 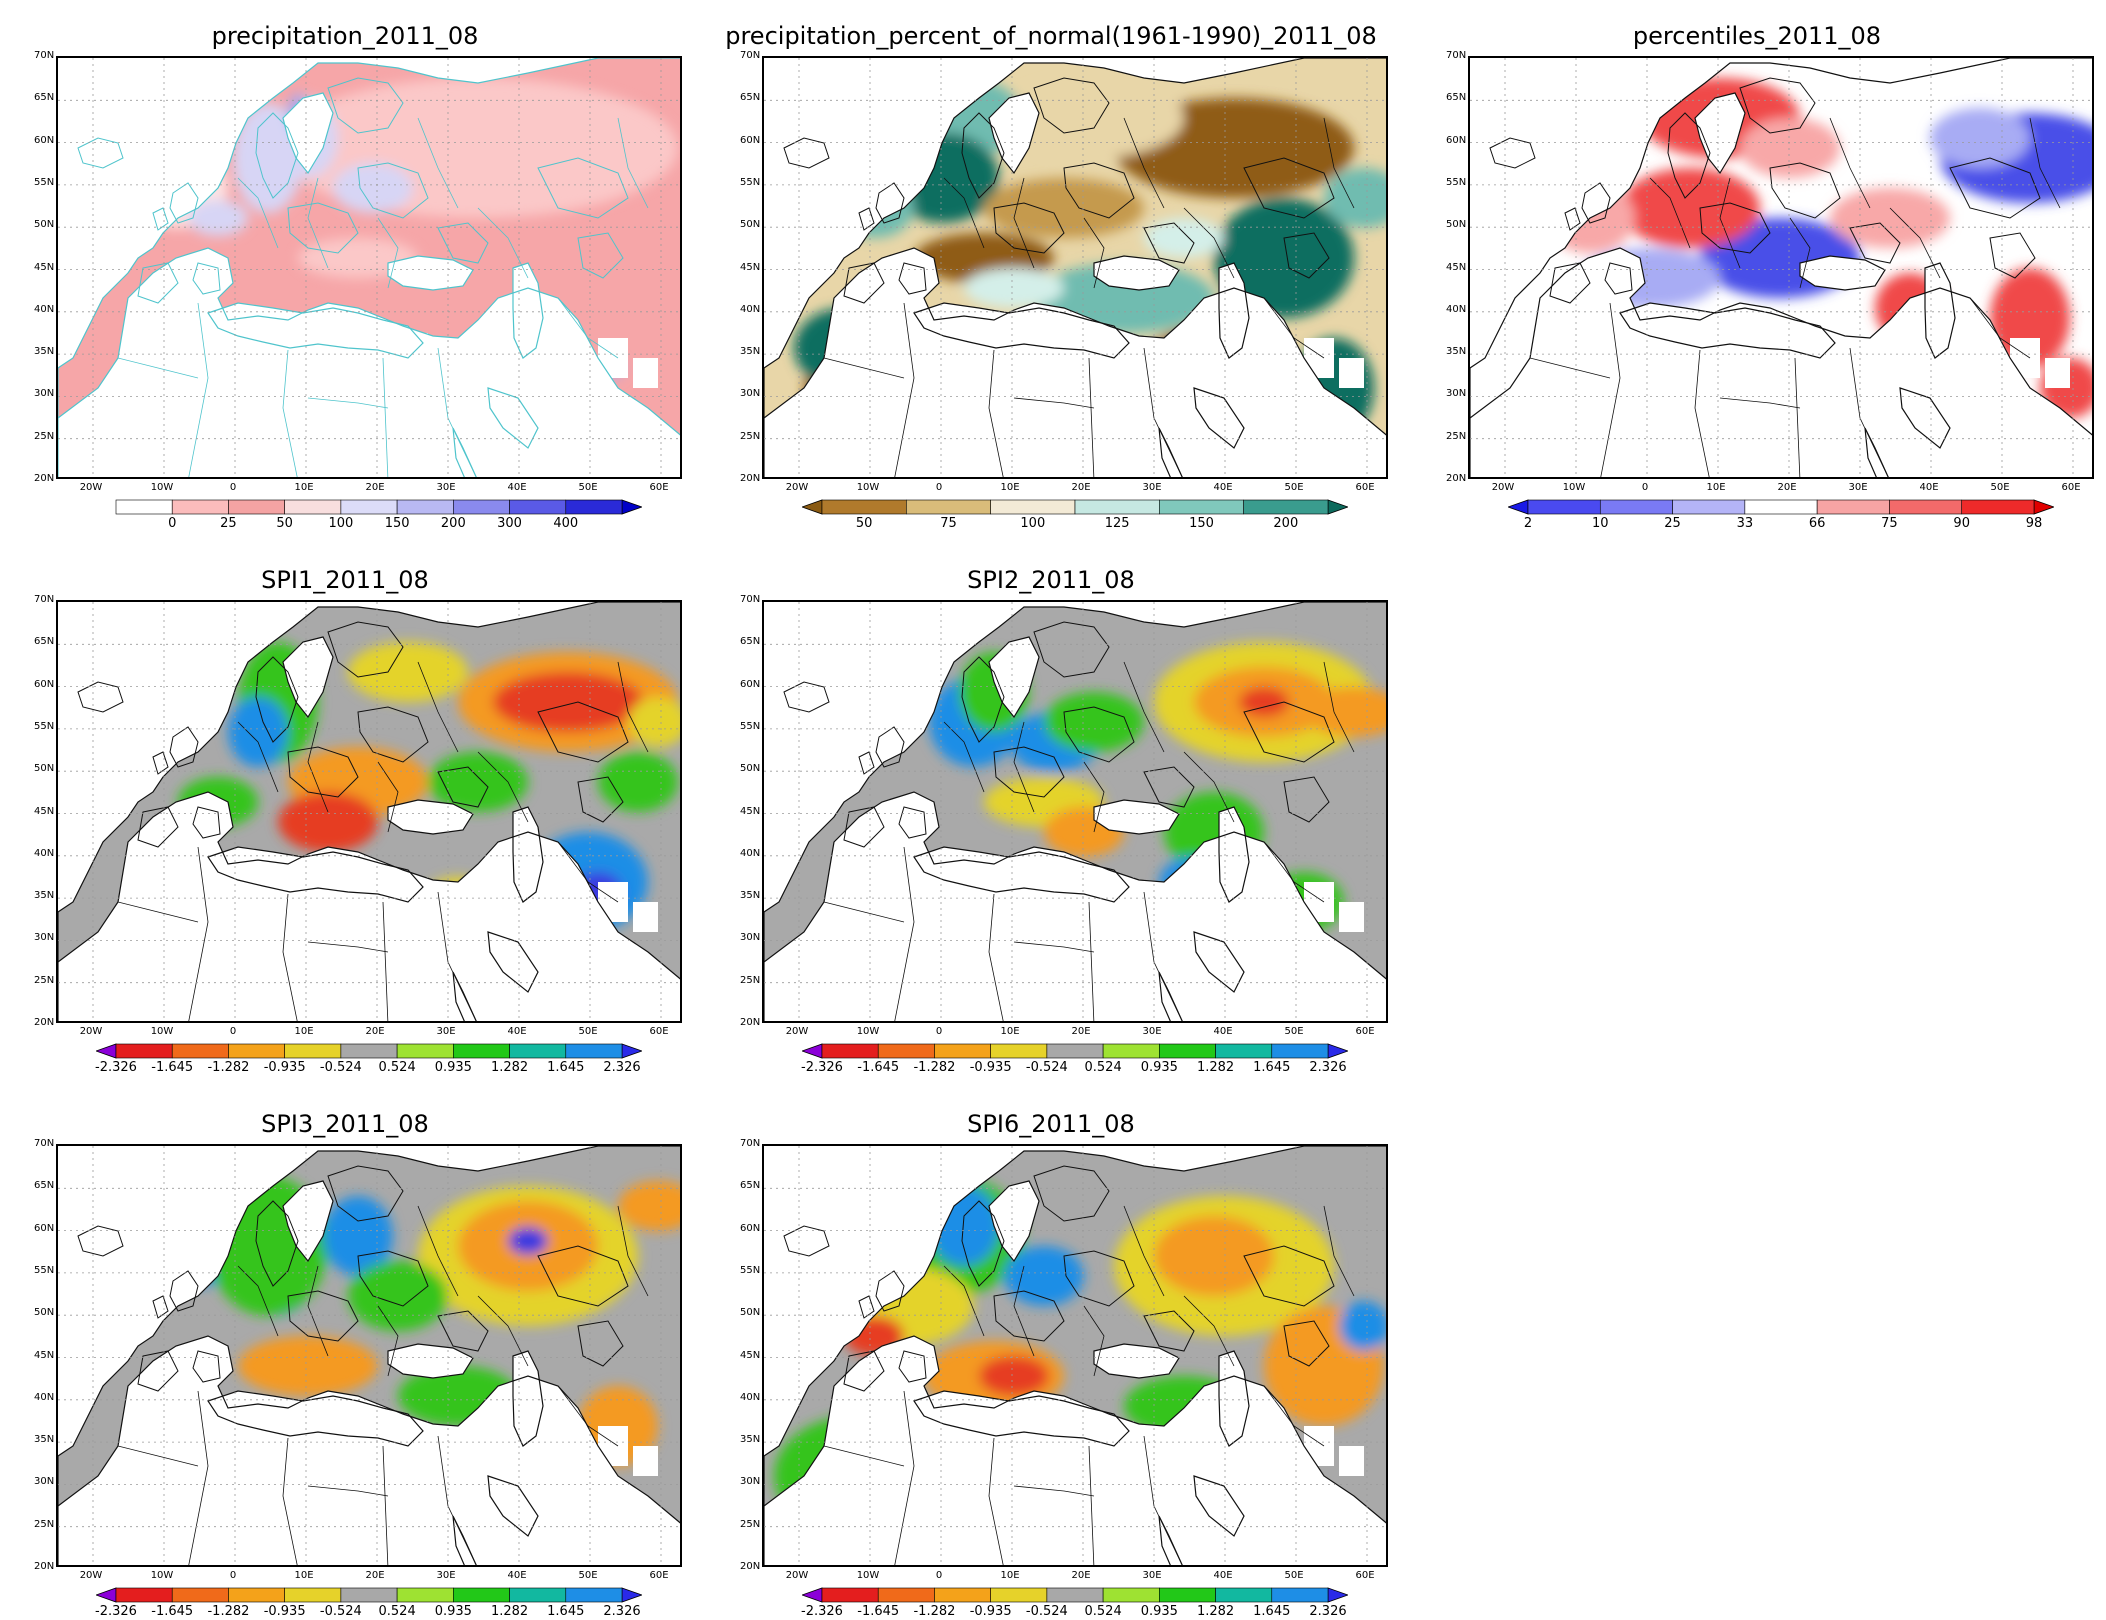 I want to click on lat-label: 70N, so click(x=1456, y=55).